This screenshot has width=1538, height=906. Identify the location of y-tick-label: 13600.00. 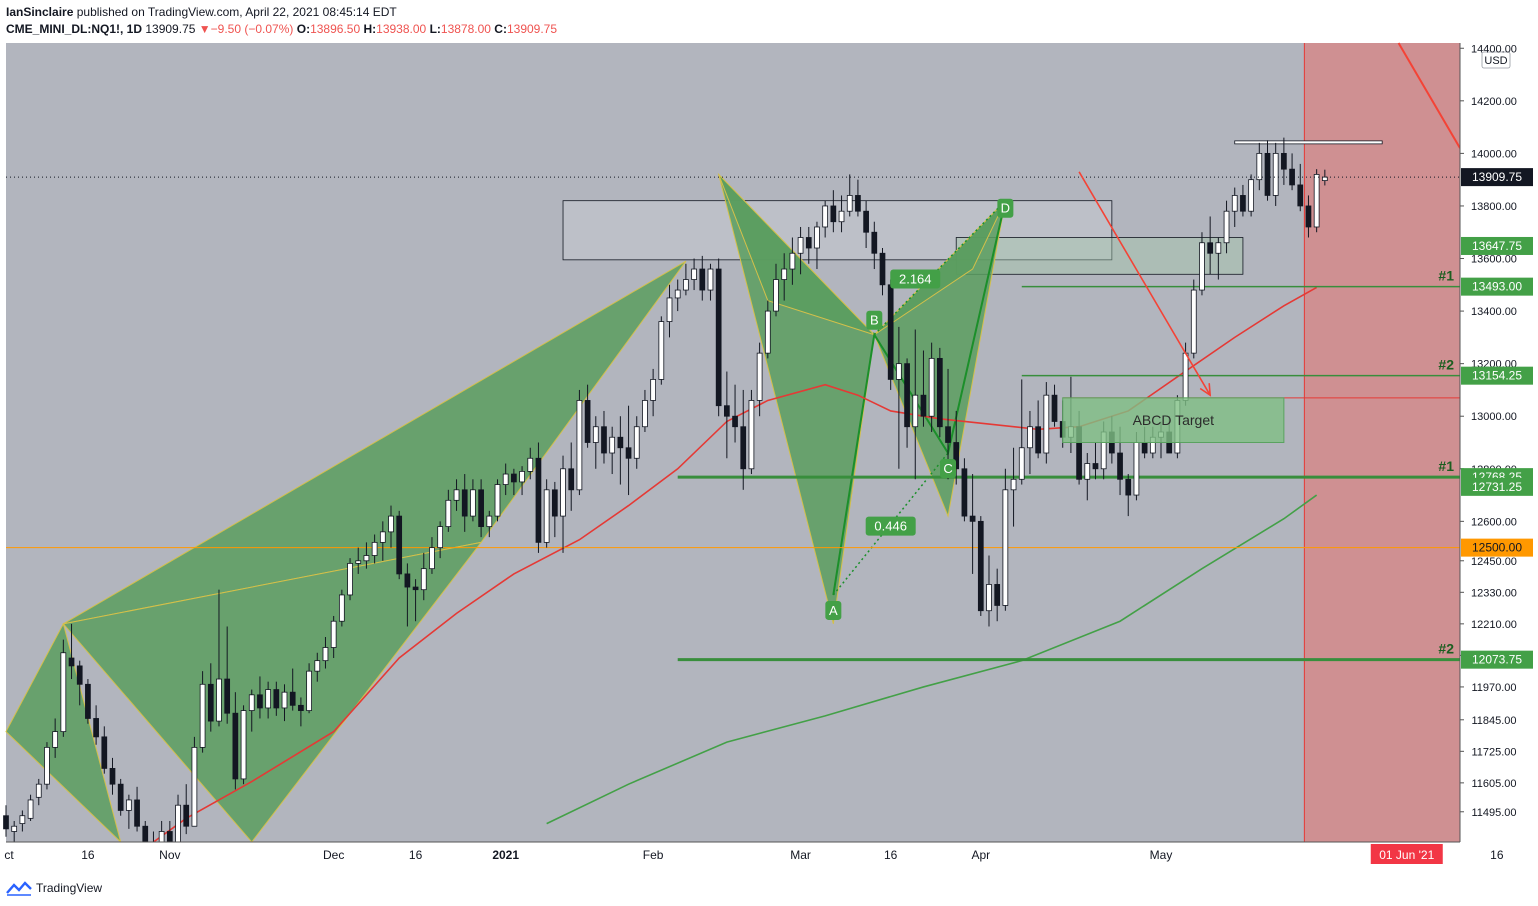
(1494, 260).